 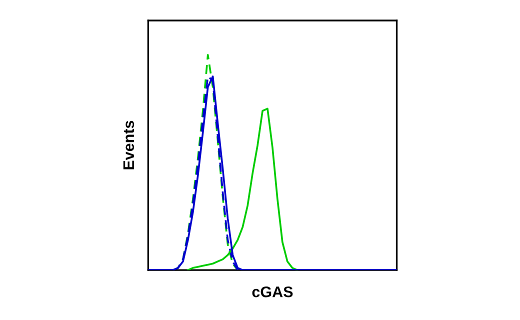 I want to click on y-axis-title: Events, so click(x=128, y=145).